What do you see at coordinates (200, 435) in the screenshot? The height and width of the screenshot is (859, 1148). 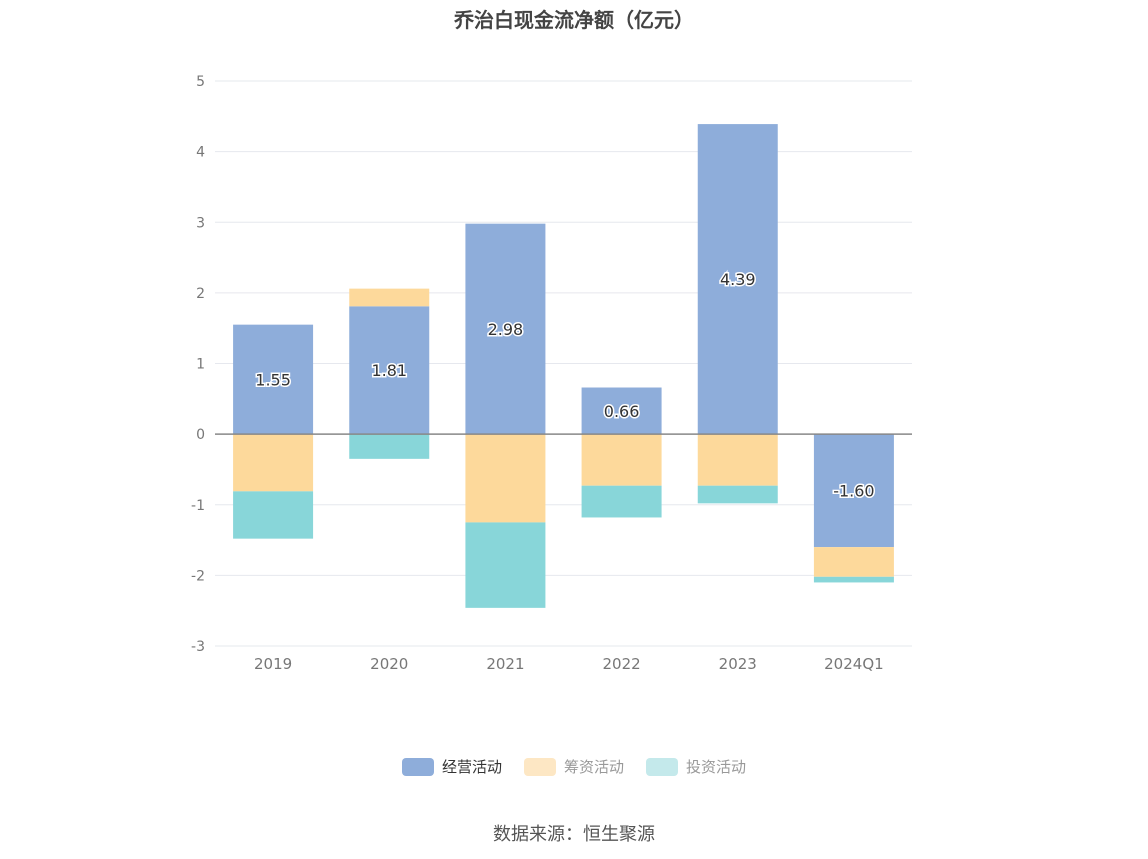 I see `y-tick-label: 0` at bounding box center [200, 435].